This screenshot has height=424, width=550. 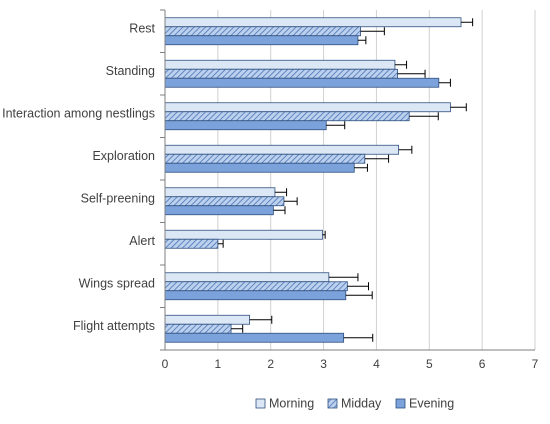 I want to click on legend-swatch-evening, so click(x=400, y=403).